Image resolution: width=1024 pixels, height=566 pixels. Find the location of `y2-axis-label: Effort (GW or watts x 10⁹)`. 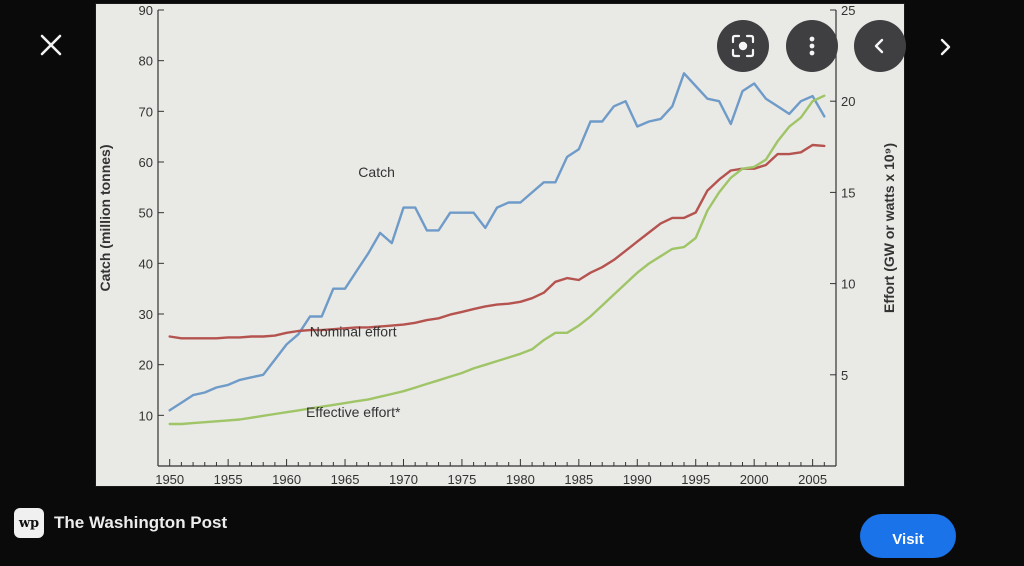

y2-axis-label: Effort (GW or watts x 10⁹) is located at coordinates (889, 228).